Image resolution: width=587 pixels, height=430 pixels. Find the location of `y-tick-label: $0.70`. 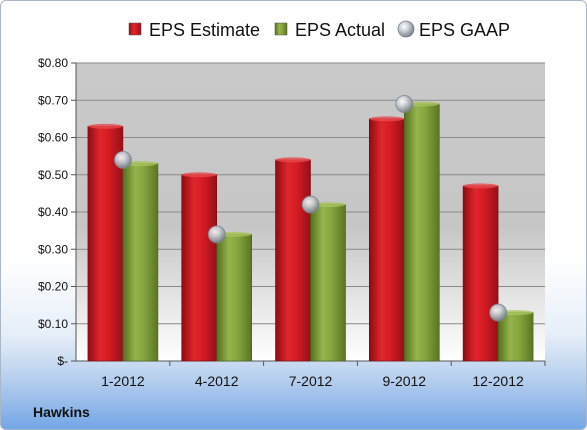

y-tick-label: $0.70 is located at coordinates (53, 100).